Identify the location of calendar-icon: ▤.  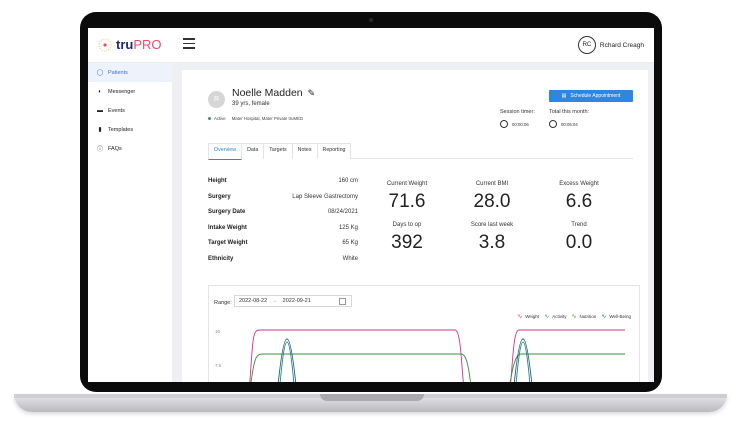
(564, 96).